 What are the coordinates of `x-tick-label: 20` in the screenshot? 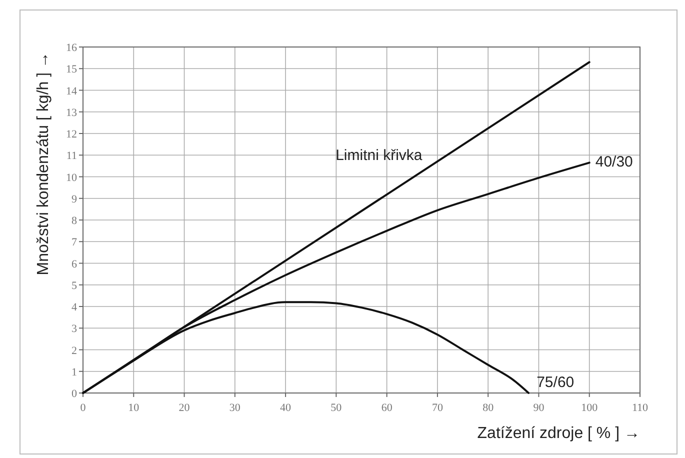 It's located at (184, 408).